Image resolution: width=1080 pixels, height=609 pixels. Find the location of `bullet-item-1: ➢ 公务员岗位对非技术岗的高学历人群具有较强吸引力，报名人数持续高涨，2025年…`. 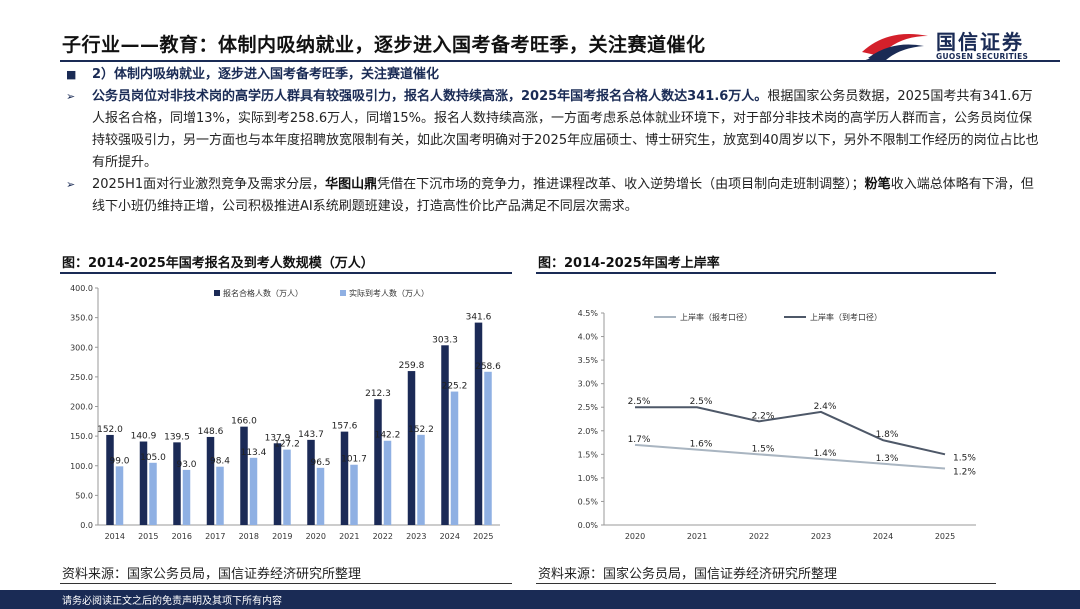

bullet-item-1: ➢ 公务员岗位对非技术岗的高学历人群具有较强吸引力，报名人数持续高涨，2025年… is located at coordinates (552, 130).